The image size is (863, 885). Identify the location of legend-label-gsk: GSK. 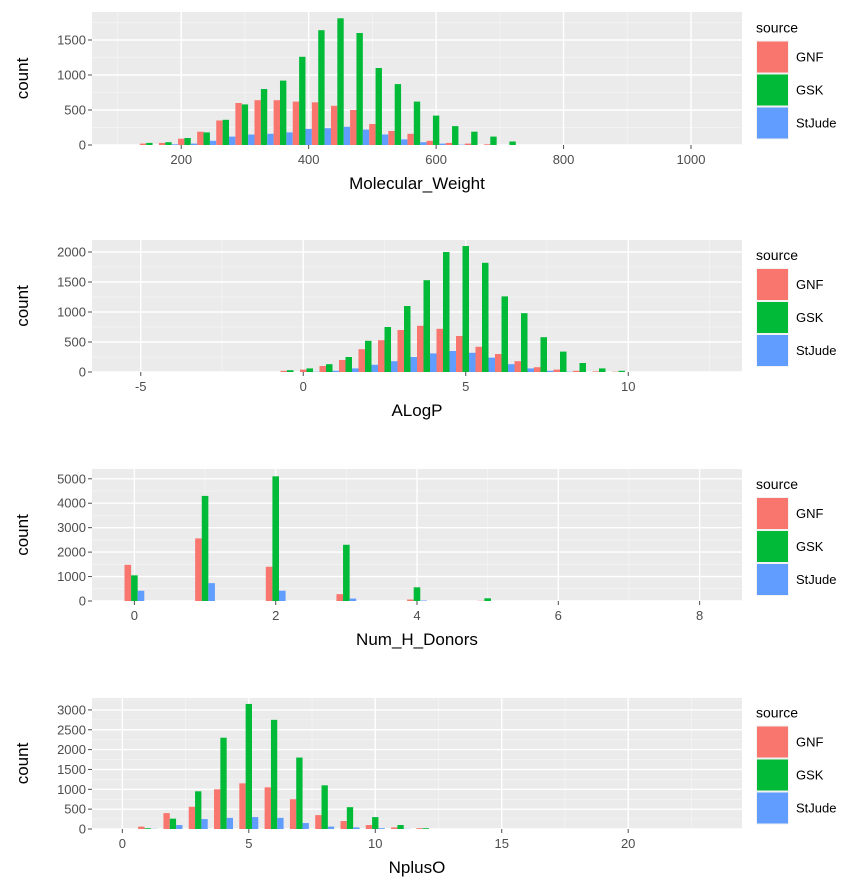
(810, 546).